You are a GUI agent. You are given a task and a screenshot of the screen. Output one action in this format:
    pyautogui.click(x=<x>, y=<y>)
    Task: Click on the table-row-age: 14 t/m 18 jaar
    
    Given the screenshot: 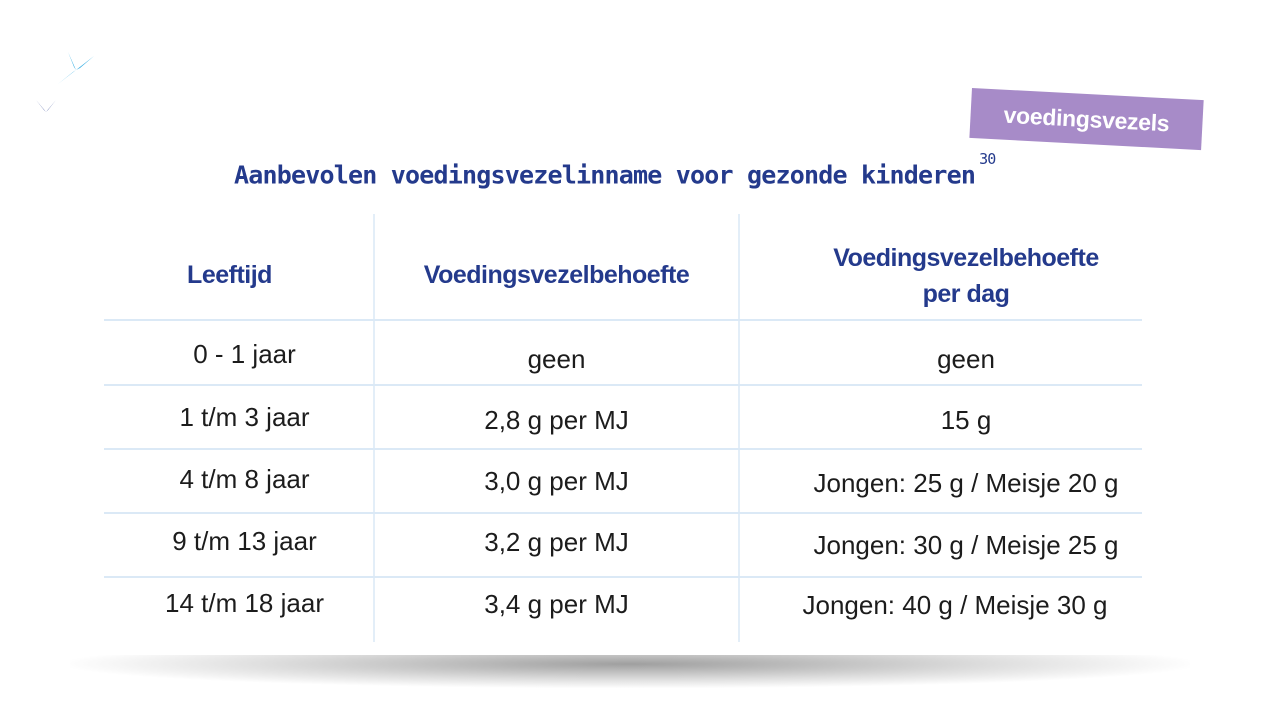 What is the action you would take?
    pyautogui.click(x=244, y=602)
    